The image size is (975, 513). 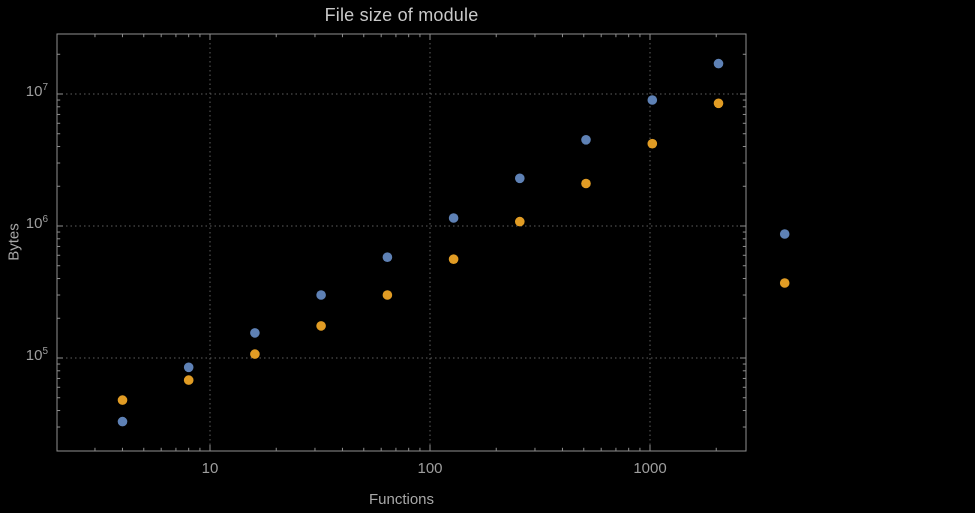 I want to click on y-tick-exponent: 7, so click(x=45, y=87).